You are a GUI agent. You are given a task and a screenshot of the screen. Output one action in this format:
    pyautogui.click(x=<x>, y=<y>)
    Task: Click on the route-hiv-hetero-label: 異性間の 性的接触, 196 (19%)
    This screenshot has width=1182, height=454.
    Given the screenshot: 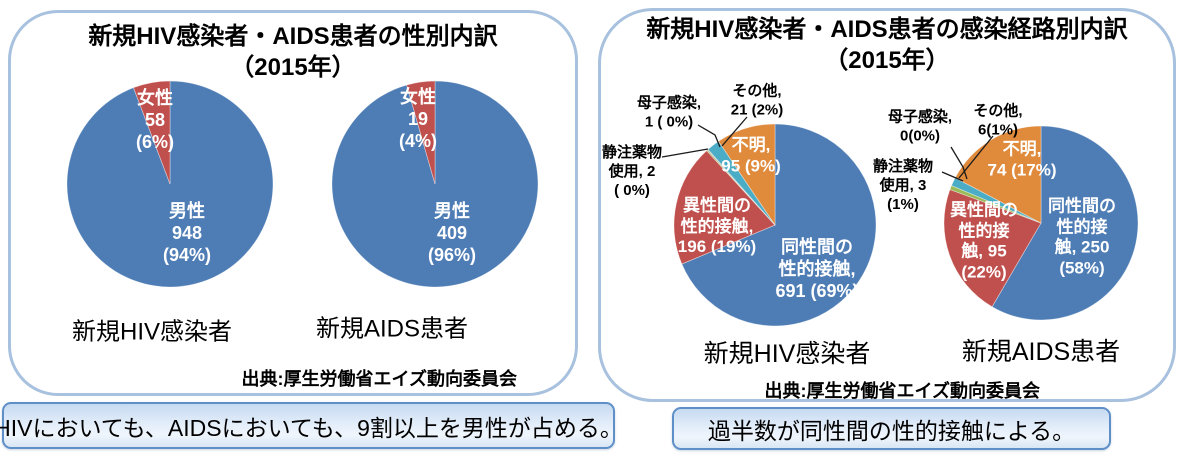 What is the action you would take?
    pyautogui.click(x=717, y=226)
    